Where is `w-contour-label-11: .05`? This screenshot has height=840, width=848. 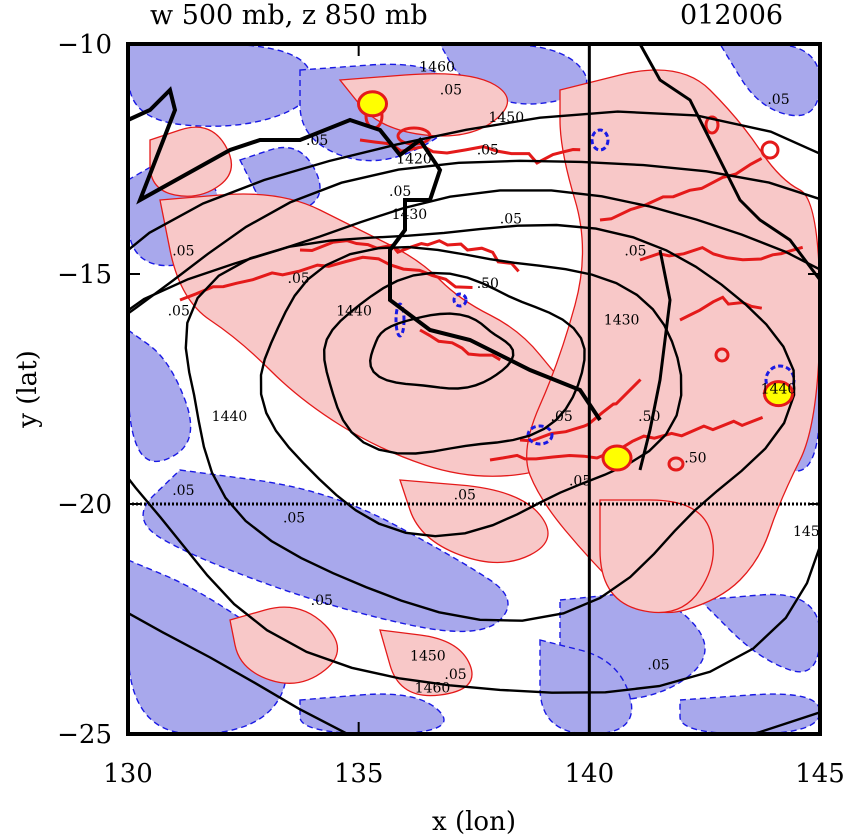
w-contour-label-11: .05 is located at coordinates (562, 417).